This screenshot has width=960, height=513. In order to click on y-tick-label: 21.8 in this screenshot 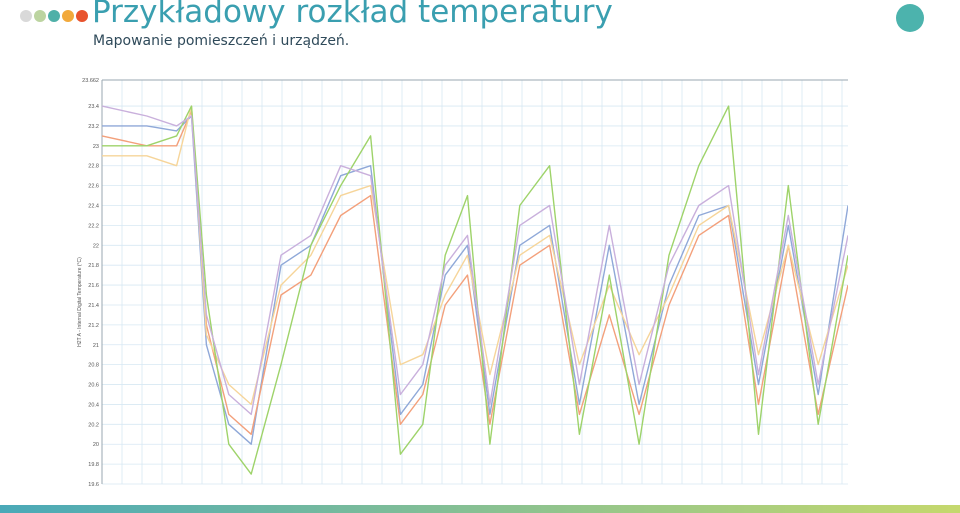, I will do `click(93, 266)`.